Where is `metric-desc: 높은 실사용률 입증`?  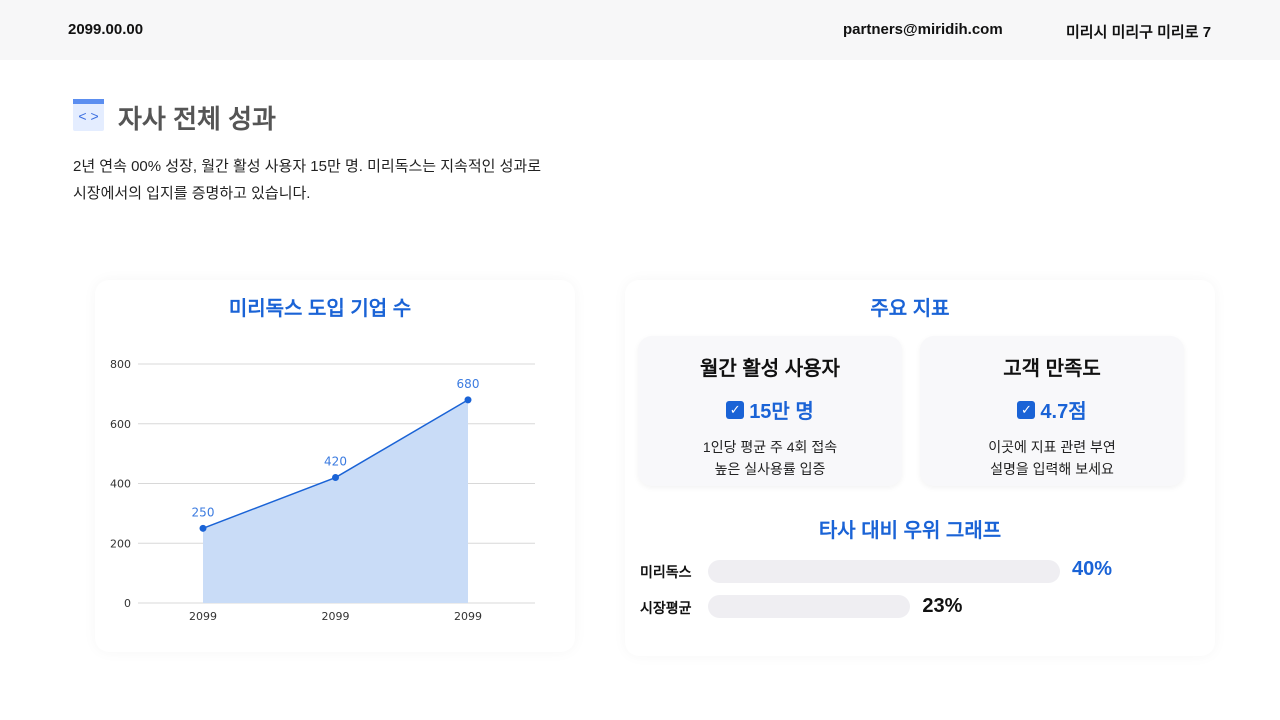
metric-desc: 높은 실사용률 입증 is located at coordinates (770, 469).